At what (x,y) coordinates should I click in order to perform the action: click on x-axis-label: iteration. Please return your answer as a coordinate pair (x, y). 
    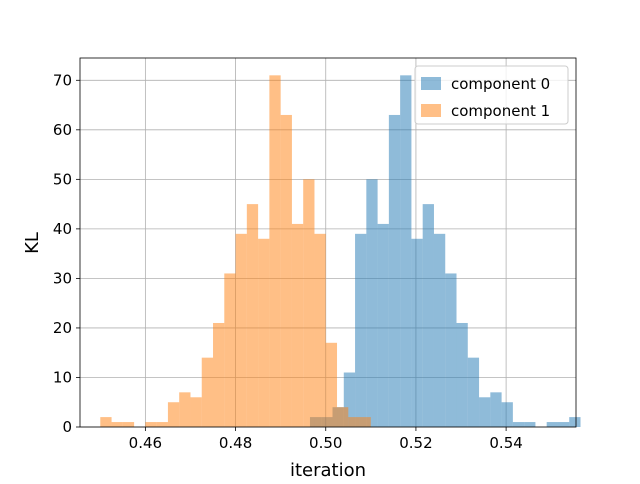
    Looking at the image, I should click on (328, 470).